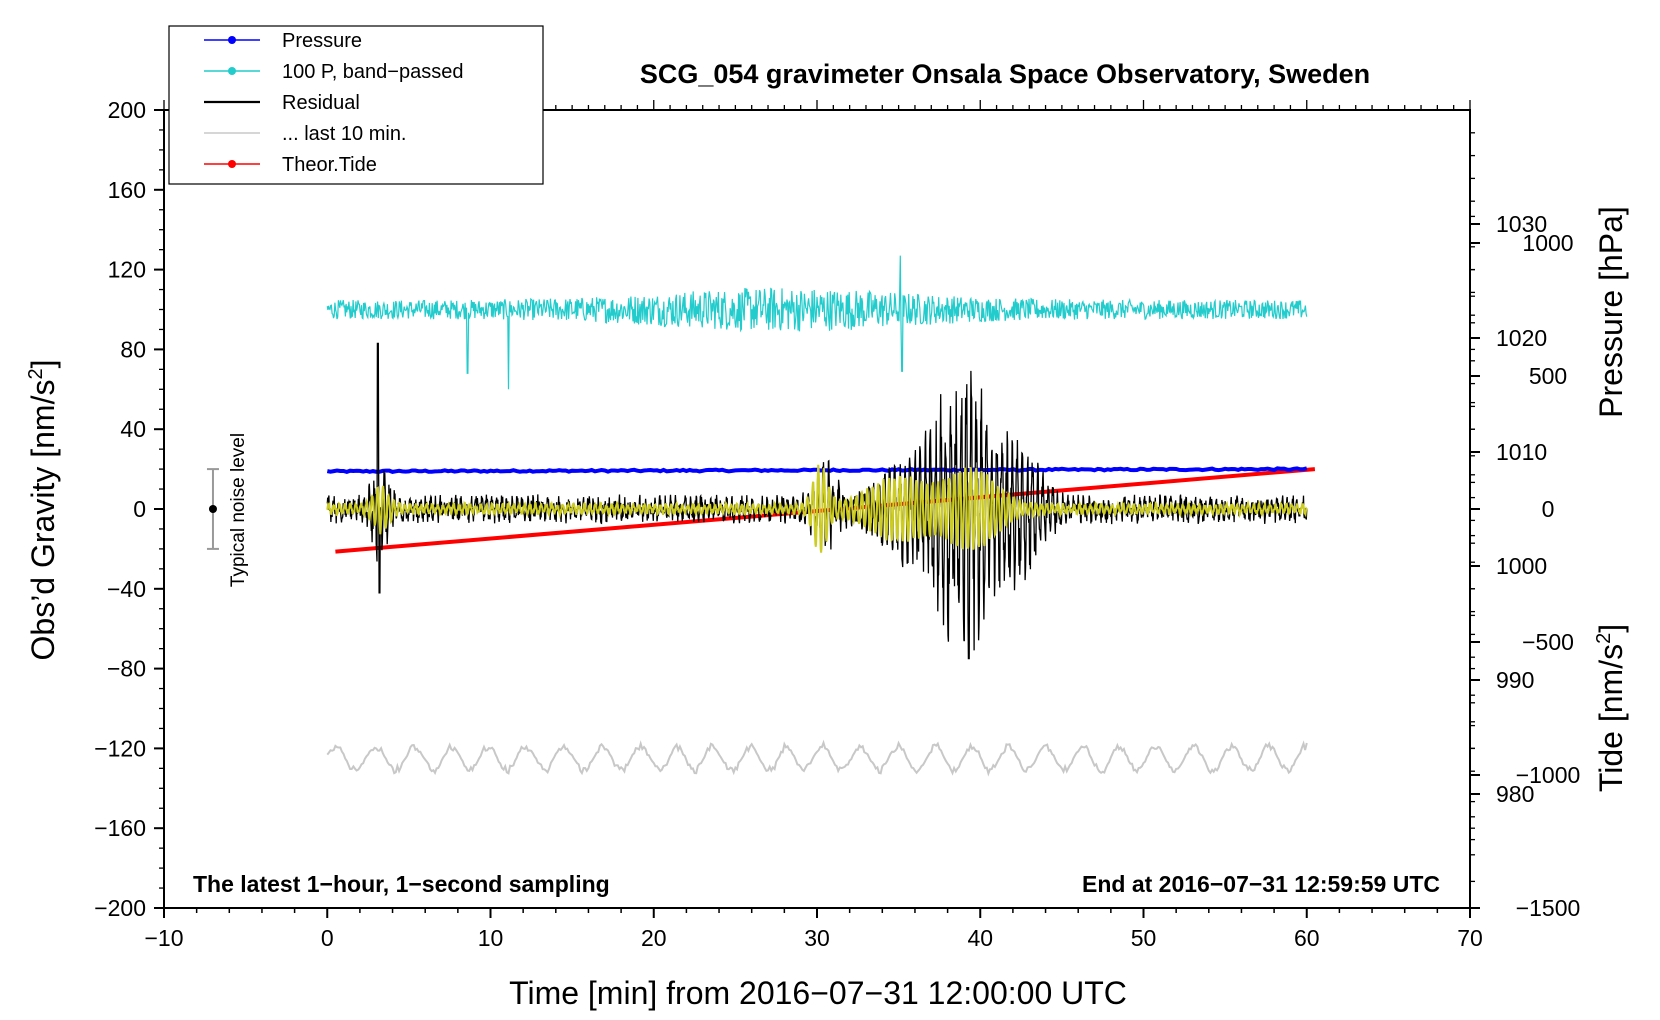  I want to click on noise-bar-dot, so click(212, 509).